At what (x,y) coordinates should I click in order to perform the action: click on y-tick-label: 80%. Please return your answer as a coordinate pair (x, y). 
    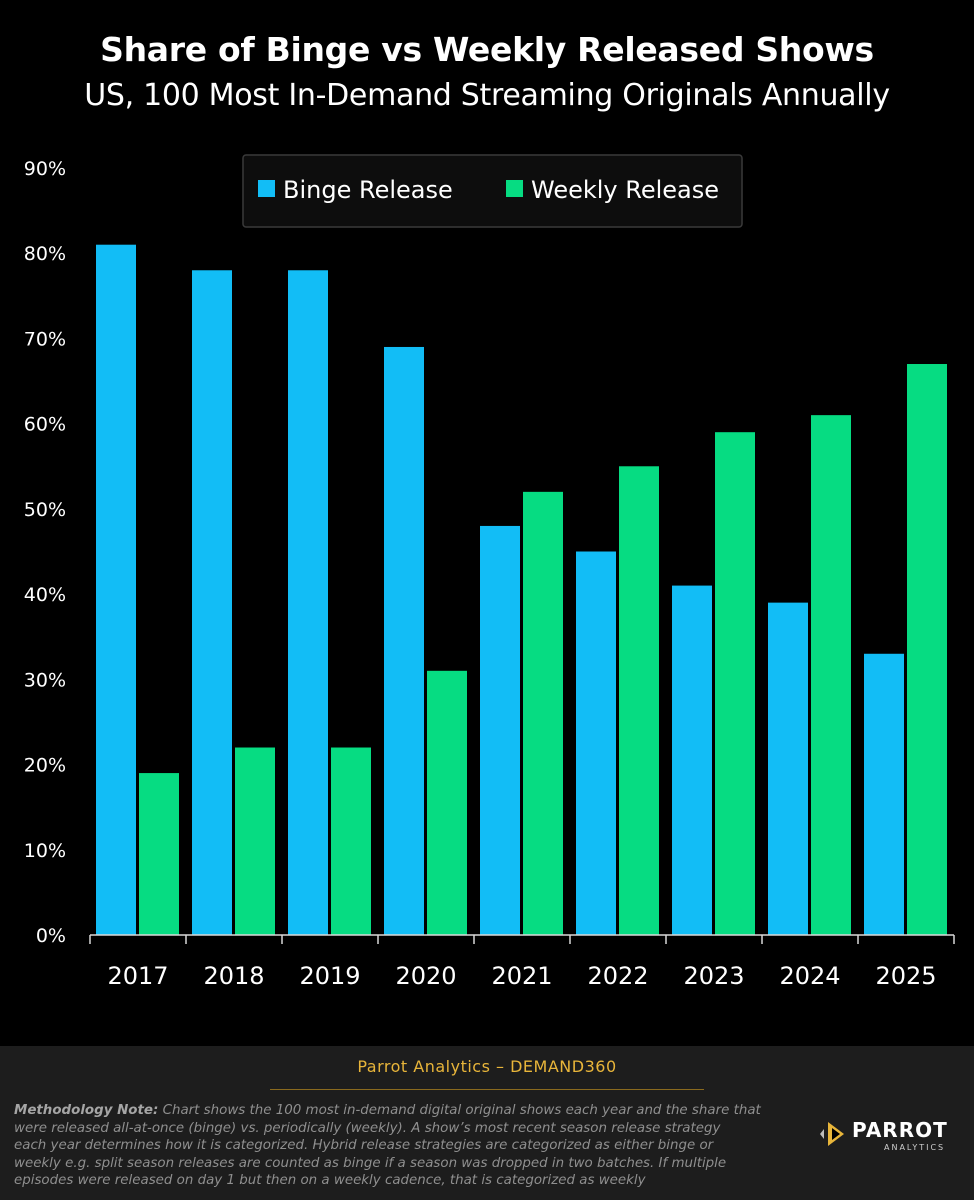
    Looking at the image, I should click on (45, 254).